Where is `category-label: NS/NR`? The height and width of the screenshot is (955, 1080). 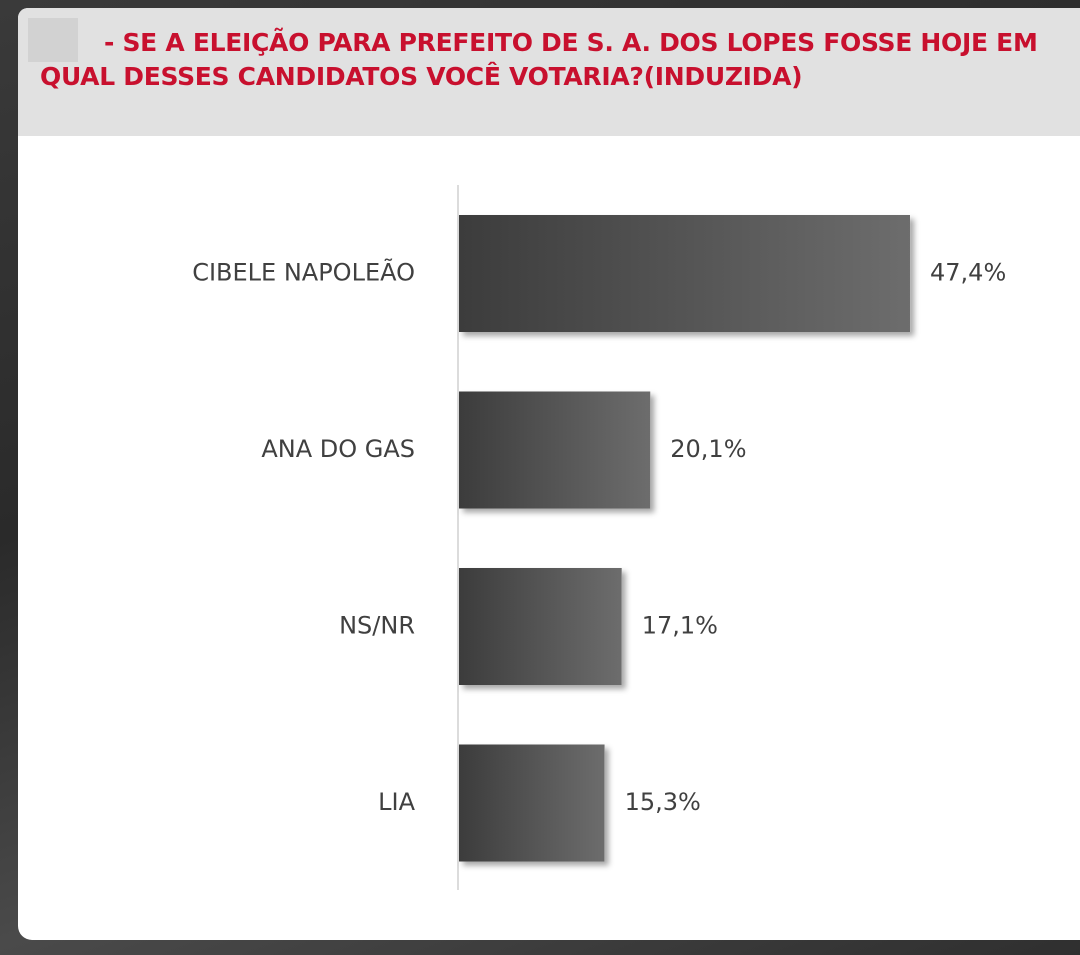 category-label: NS/NR is located at coordinates (377, 626).